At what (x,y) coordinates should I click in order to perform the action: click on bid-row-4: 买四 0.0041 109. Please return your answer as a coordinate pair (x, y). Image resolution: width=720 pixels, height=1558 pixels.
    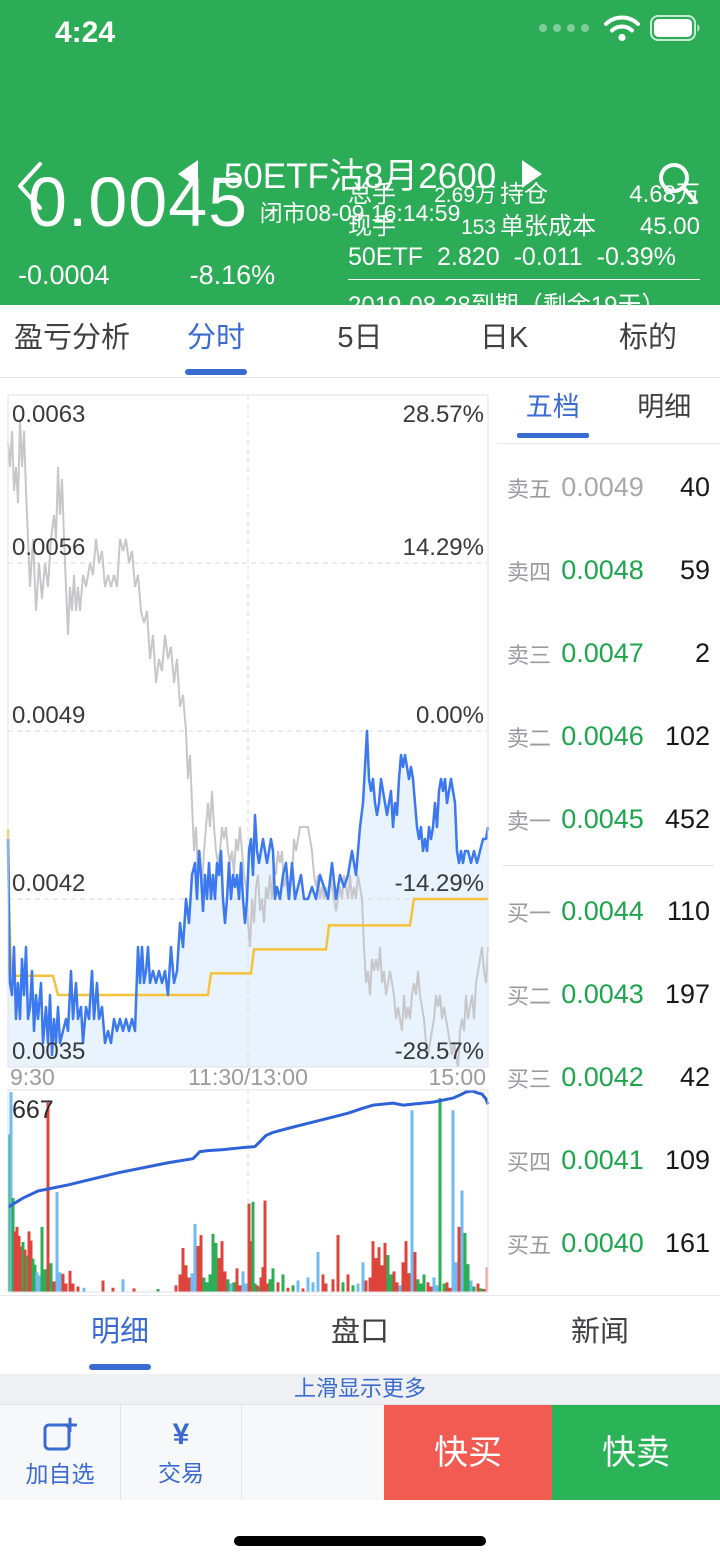
    Looking at the image, I should click on (608, 1160).